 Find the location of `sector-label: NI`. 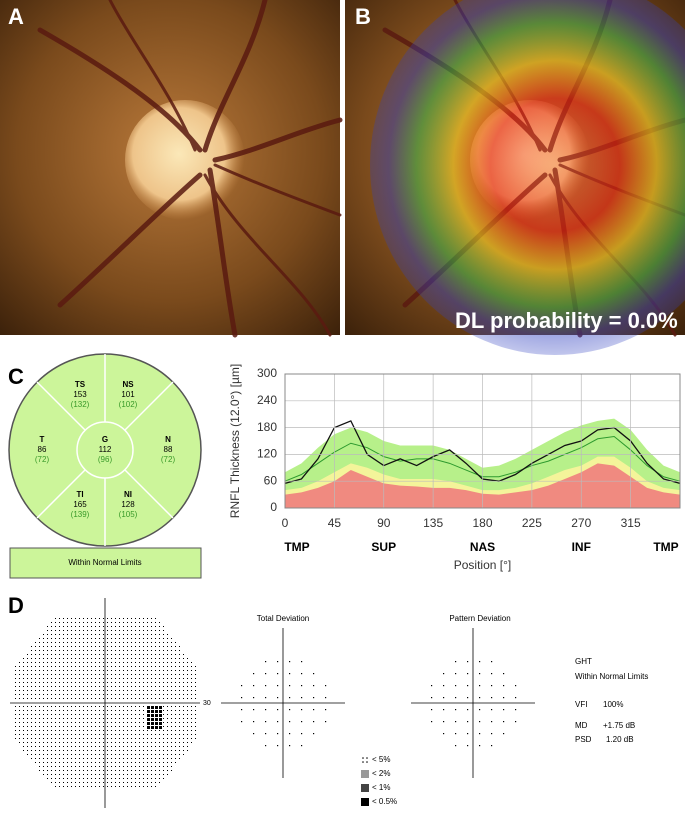

sector-label: NI is located at coordinates (128, 494).